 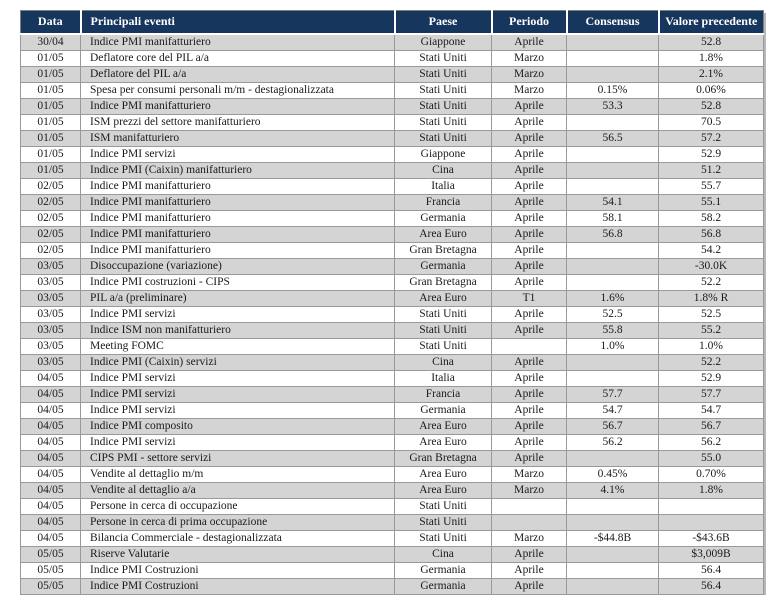 I want to click on cell-evento: Vendite al dettaglio m/m, so click(x=237, y=474).